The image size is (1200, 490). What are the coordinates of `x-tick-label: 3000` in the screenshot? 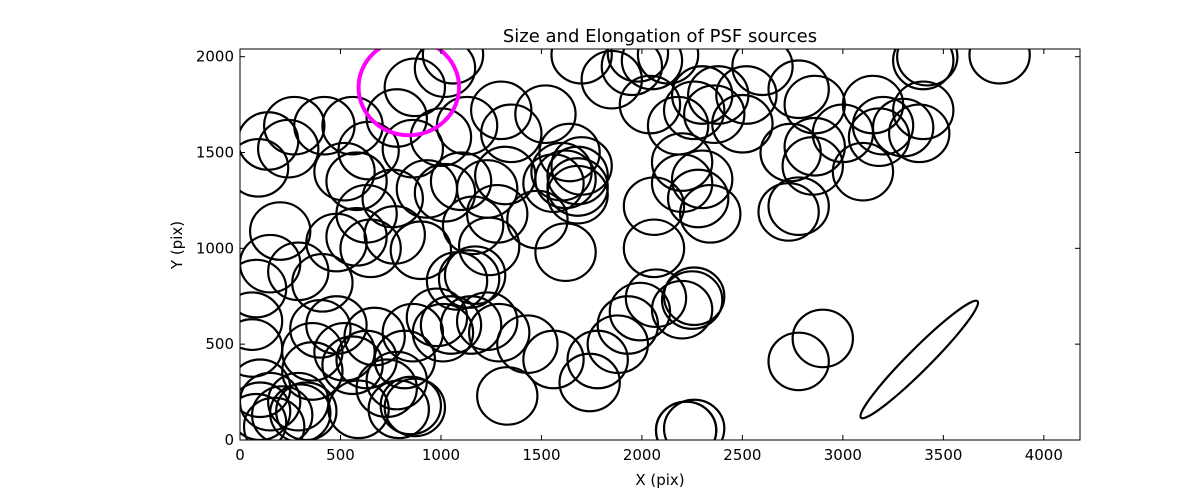 It's located at (843, 455).